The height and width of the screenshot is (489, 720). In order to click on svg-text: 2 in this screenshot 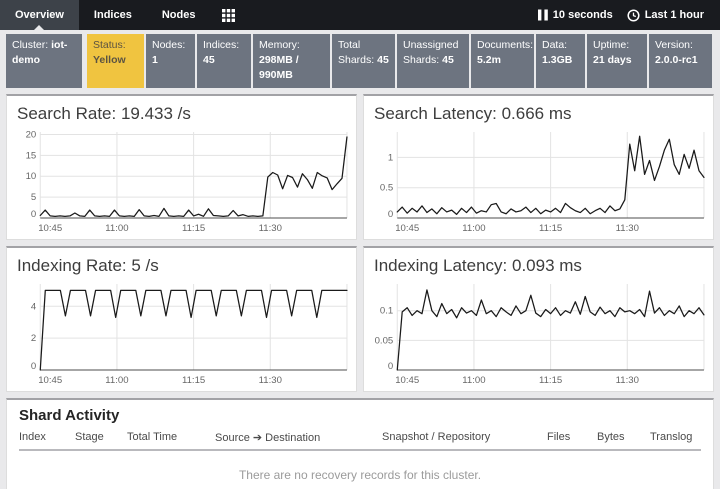, I will do `click(33, 338)`.